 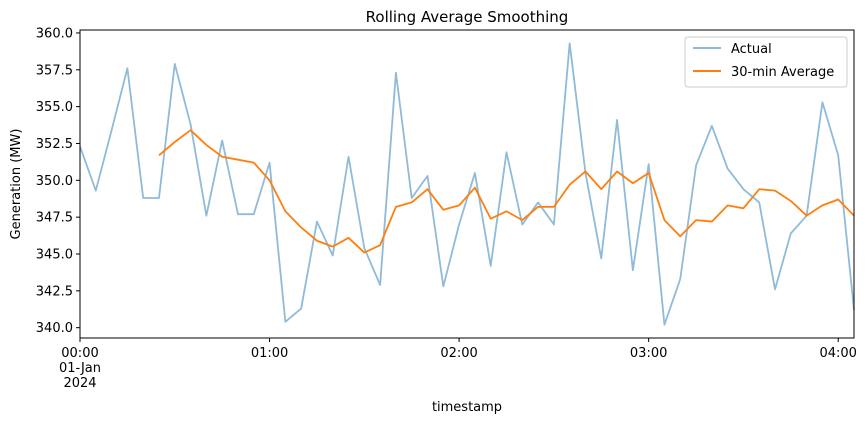 I want to click on y-tick-label: 355.0, so click(x=54, y=107).